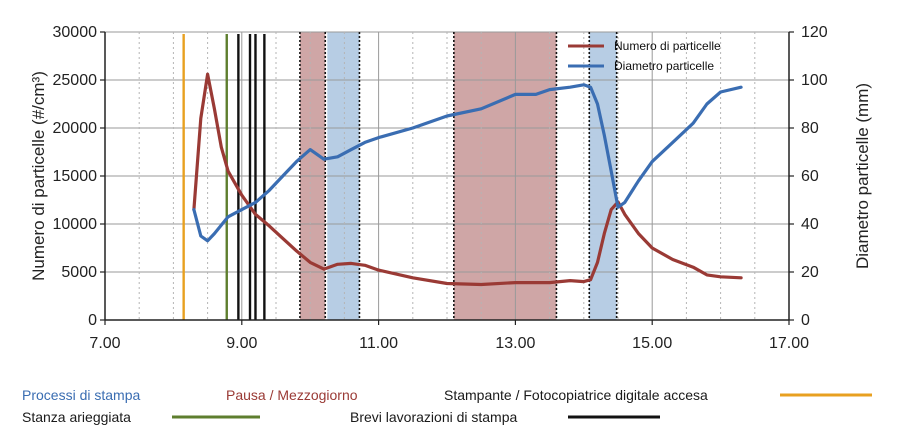 The width and height of the screenshot is (901, 446). Describe the element at coordinates (810, 128) in the screenshot. I see `right-tick-label-4: 80` at that location.